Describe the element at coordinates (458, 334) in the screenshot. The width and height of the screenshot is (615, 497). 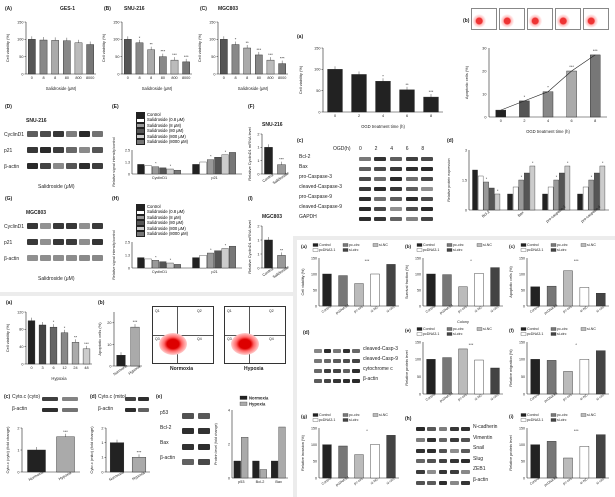
I see `legend-label: si-circ` at that location.